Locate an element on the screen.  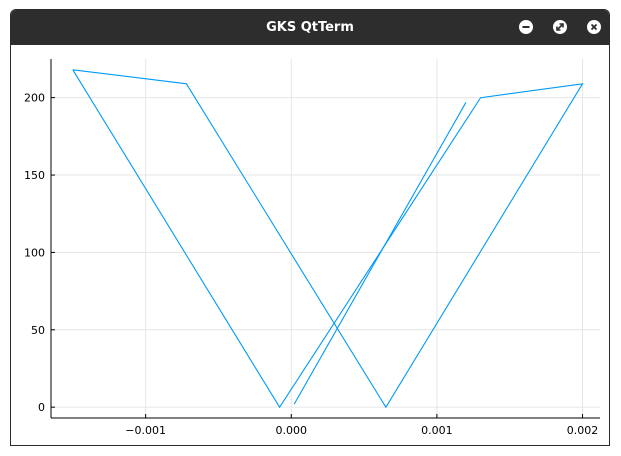
y-tick-label: 150 is located at coordinates (34, 175).